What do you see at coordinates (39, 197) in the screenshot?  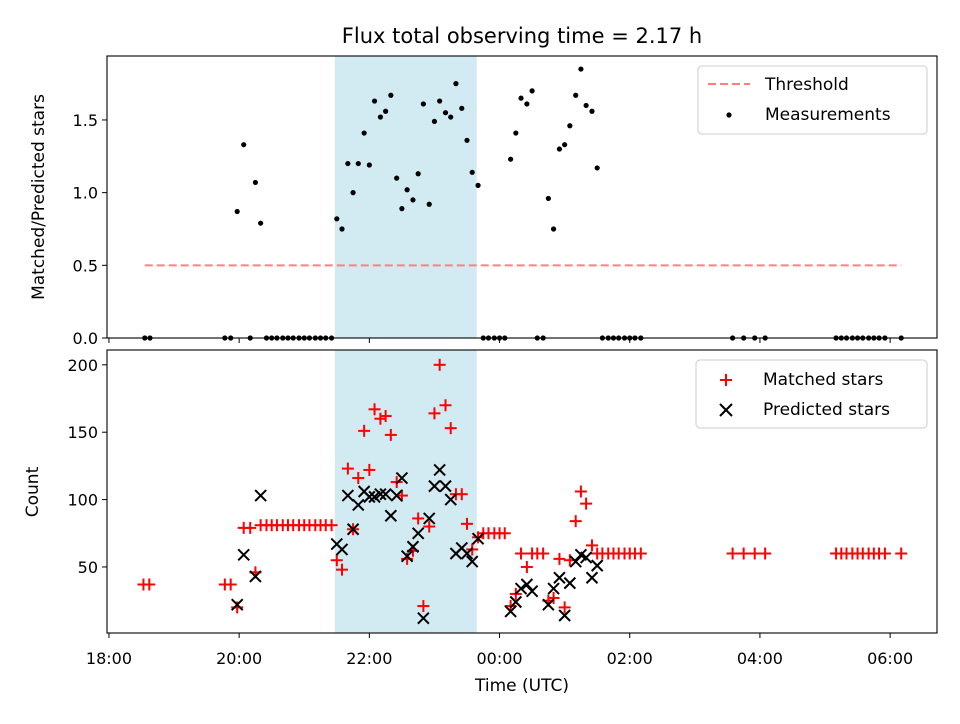 I see `top-y-label: Matched/Predicted stars` at bounding box center [39, 197].